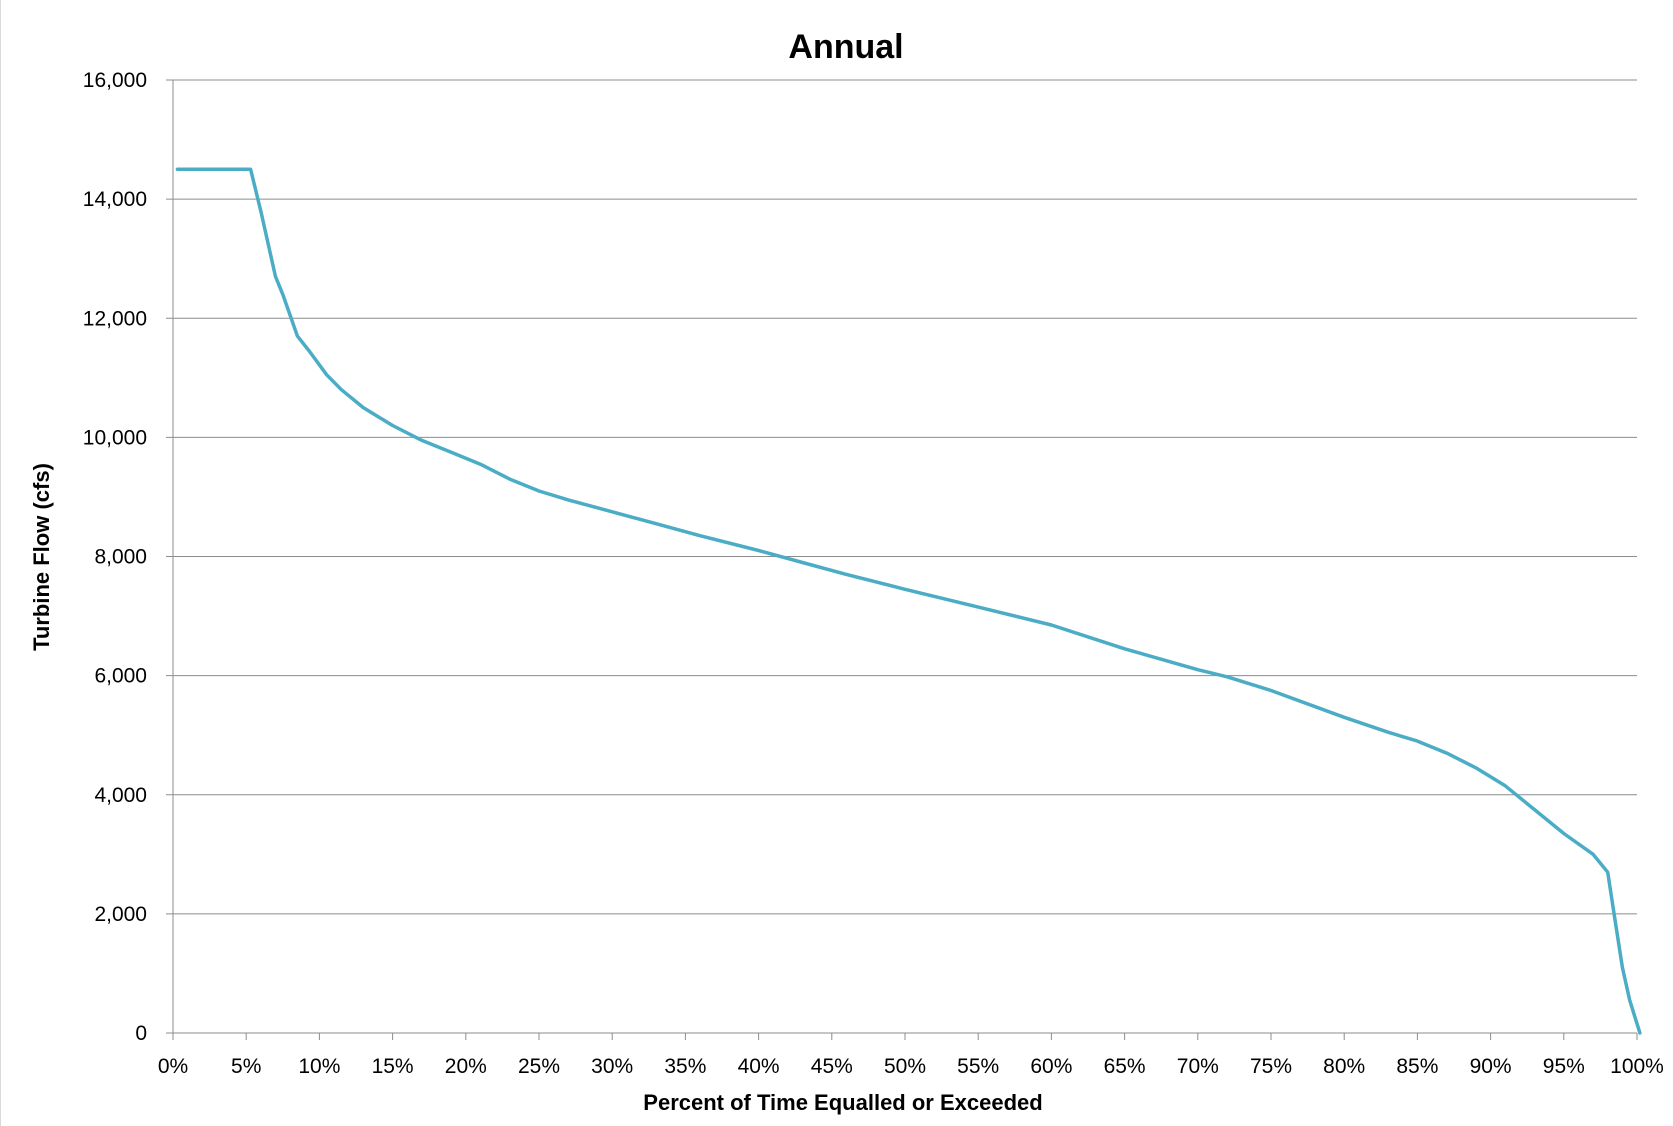  I want to click on x-tick-label: 50%, so click(905, 1066).